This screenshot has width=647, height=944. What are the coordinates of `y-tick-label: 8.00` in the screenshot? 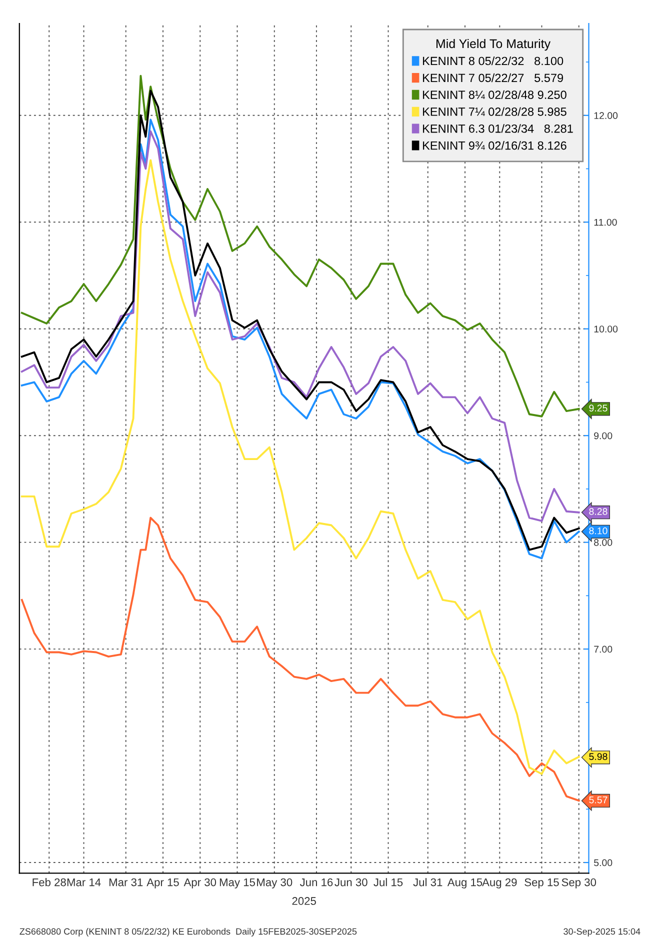 It's located at (603, 542).